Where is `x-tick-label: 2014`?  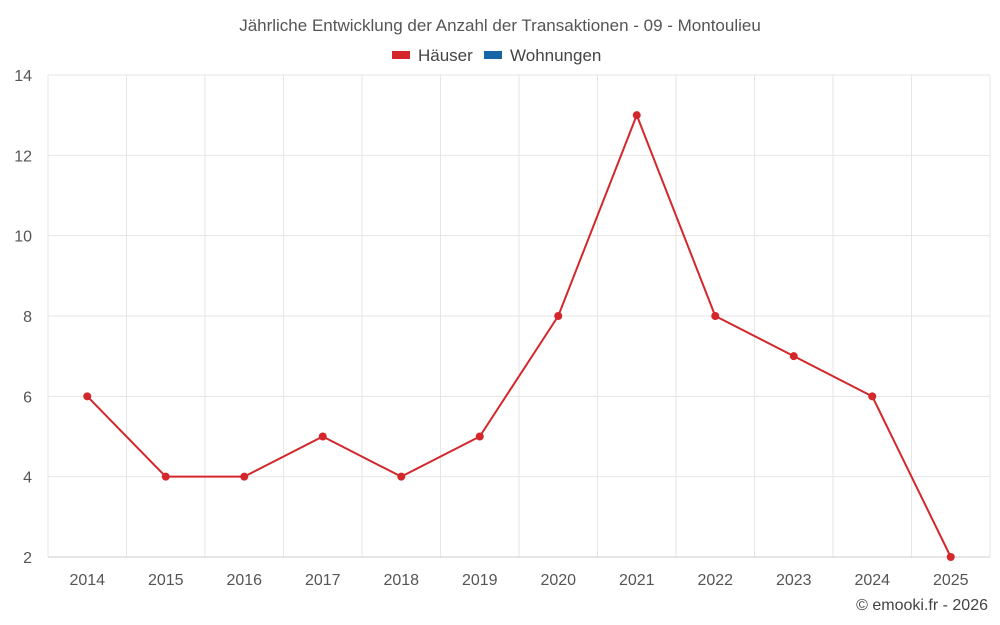
x-tick-label: 2014 is located at coordinates (87, 580).